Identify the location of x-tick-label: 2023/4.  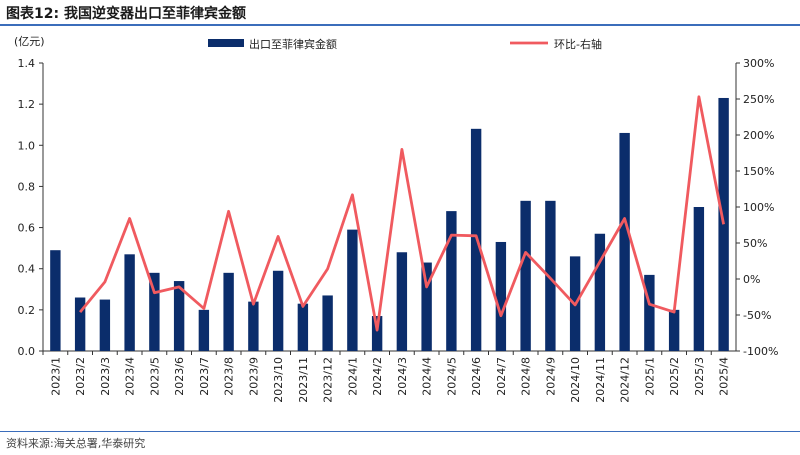
(130, 376).